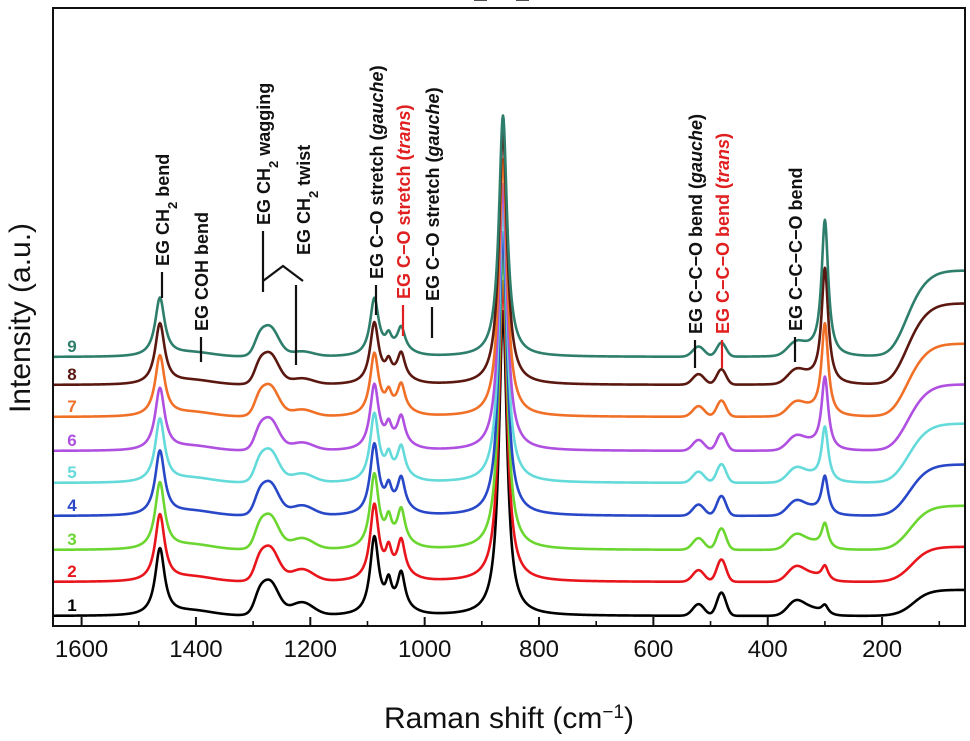  What do you see at coordinates (71, 605) in the screenshot?
I see `series-label-1: 1` at bounding box center [71, 605].